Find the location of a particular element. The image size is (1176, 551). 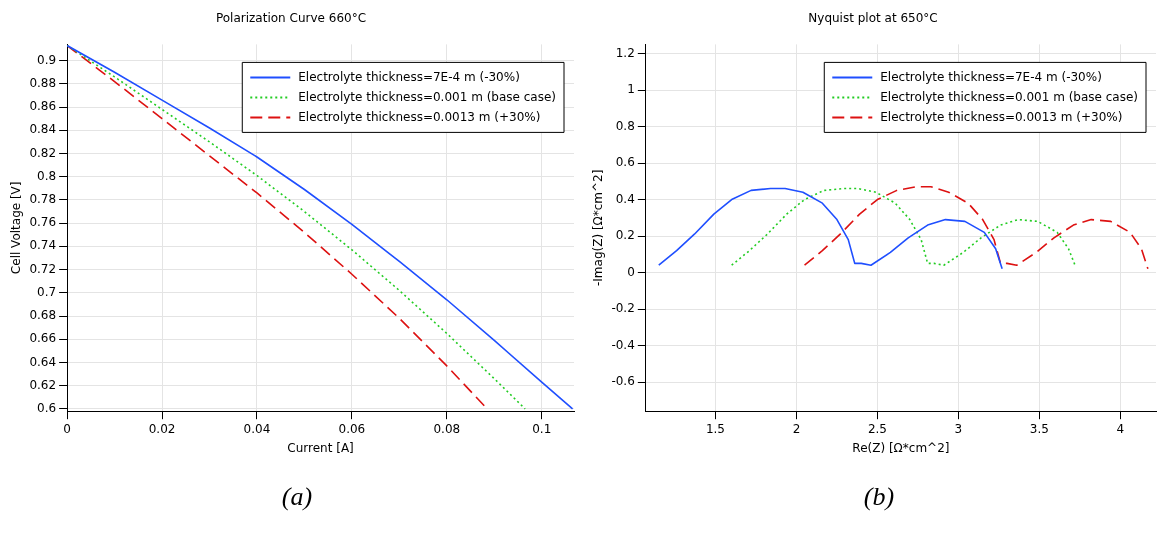

x-tick-label: 0.08 is located at coordinates (447, 428).